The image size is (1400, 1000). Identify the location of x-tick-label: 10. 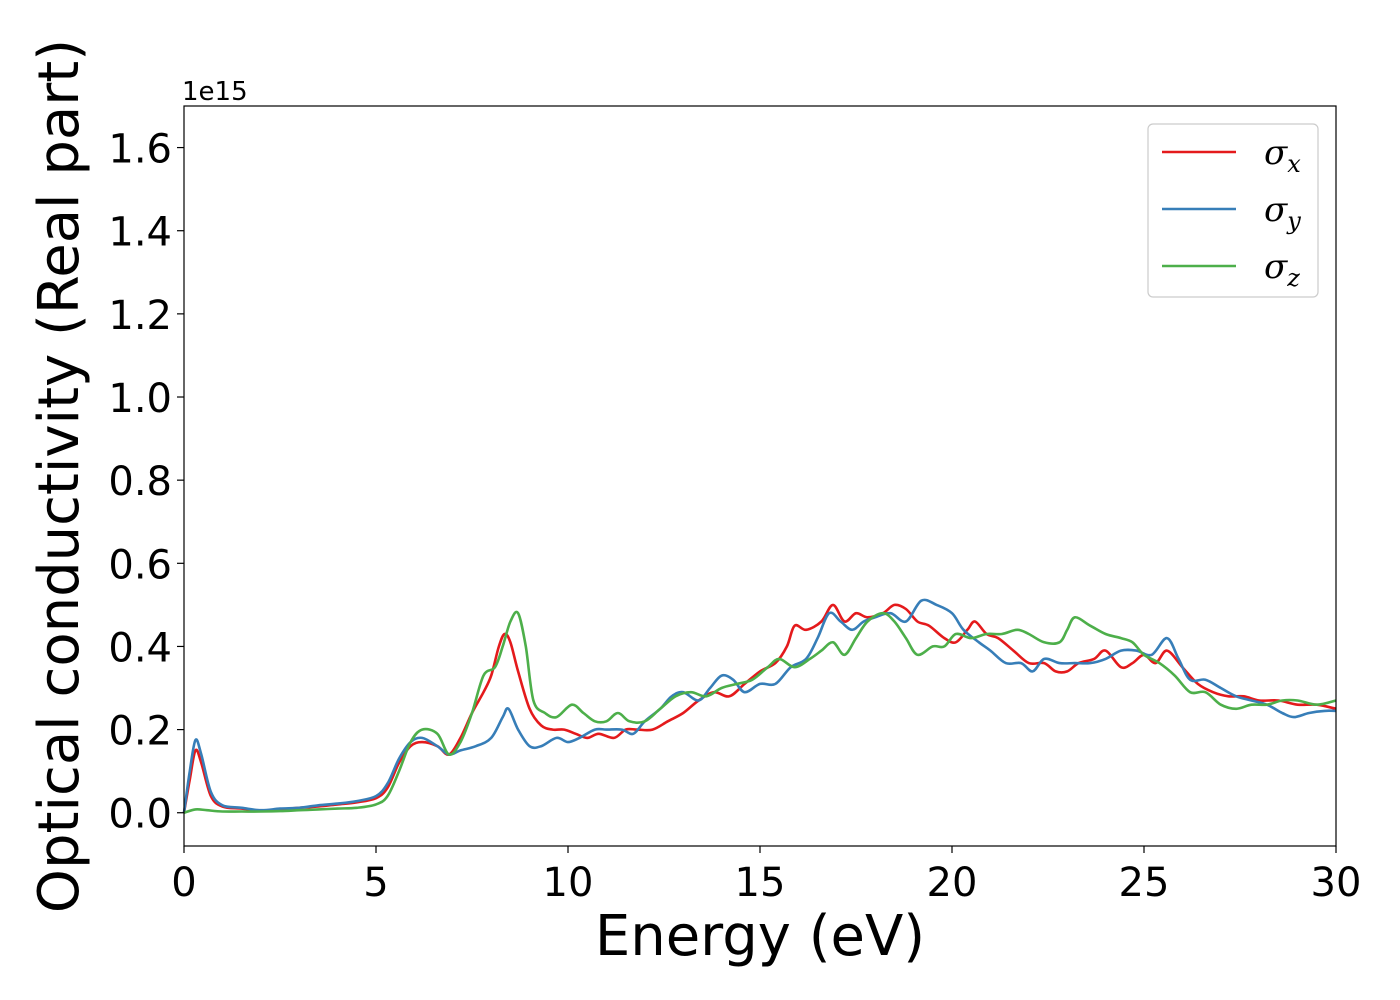
(568, 883).